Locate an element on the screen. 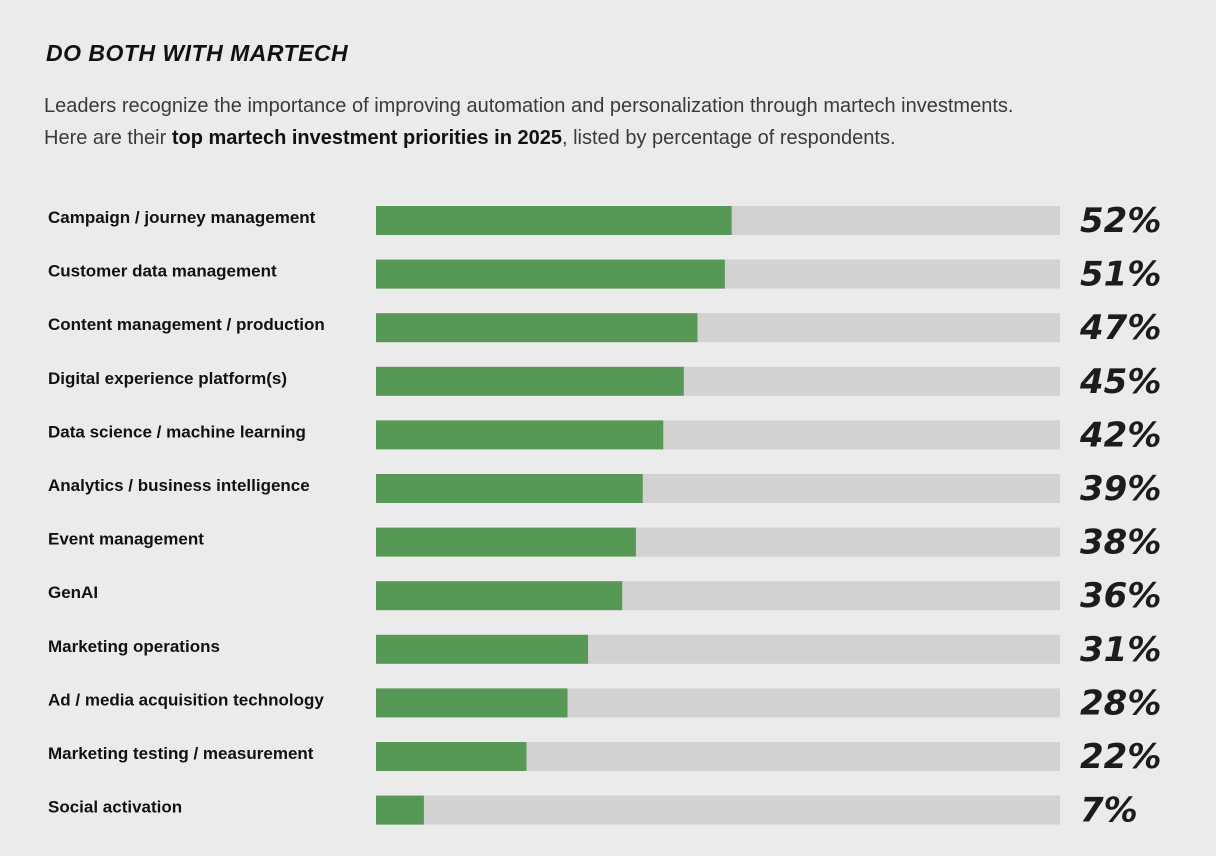  bar-row: Social activation 7% is located at coordinates (593, 811).